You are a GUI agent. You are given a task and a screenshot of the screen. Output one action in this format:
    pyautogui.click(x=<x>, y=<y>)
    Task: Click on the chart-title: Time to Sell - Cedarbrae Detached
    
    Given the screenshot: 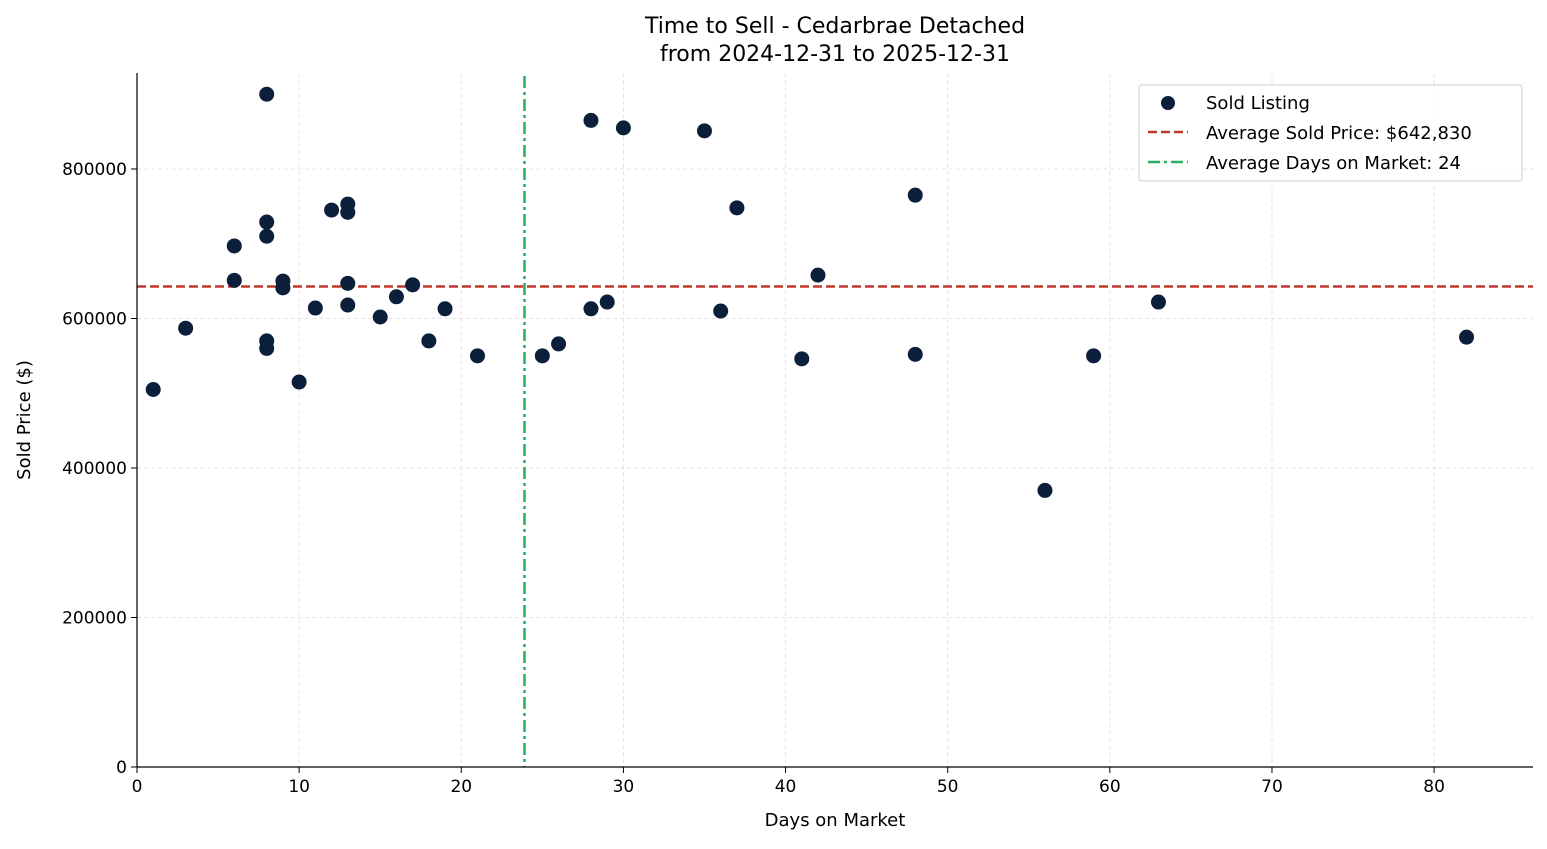 What is the action you would take?
    pyautogui.click(x=834, y=26)
    